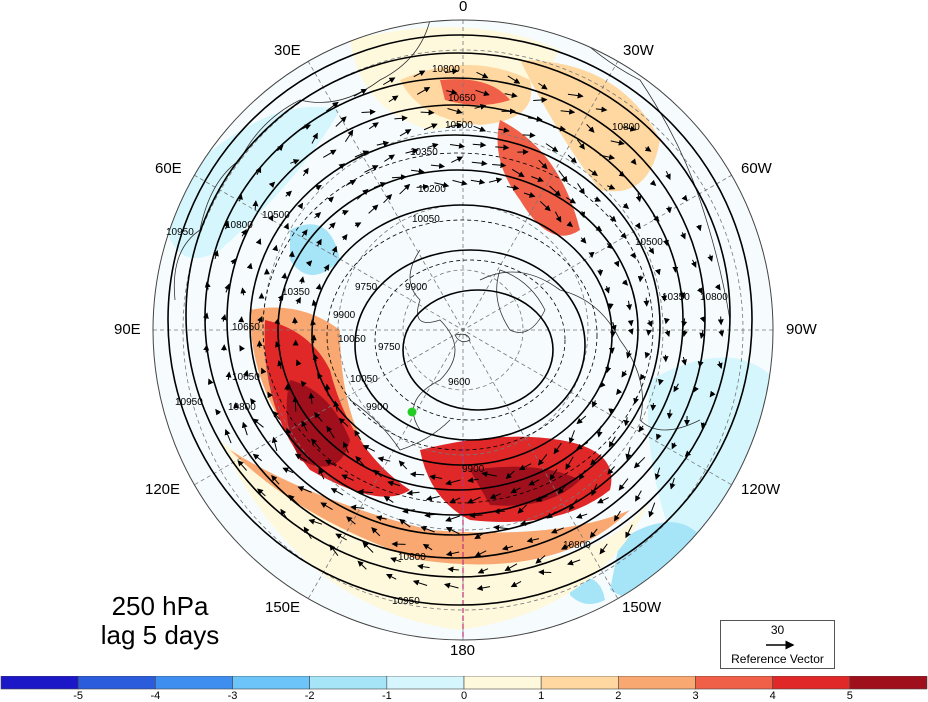  Describe the element at coordinates (777, 630) in the screenshot. I see `reference-vector-magnitude: 30` at that location.